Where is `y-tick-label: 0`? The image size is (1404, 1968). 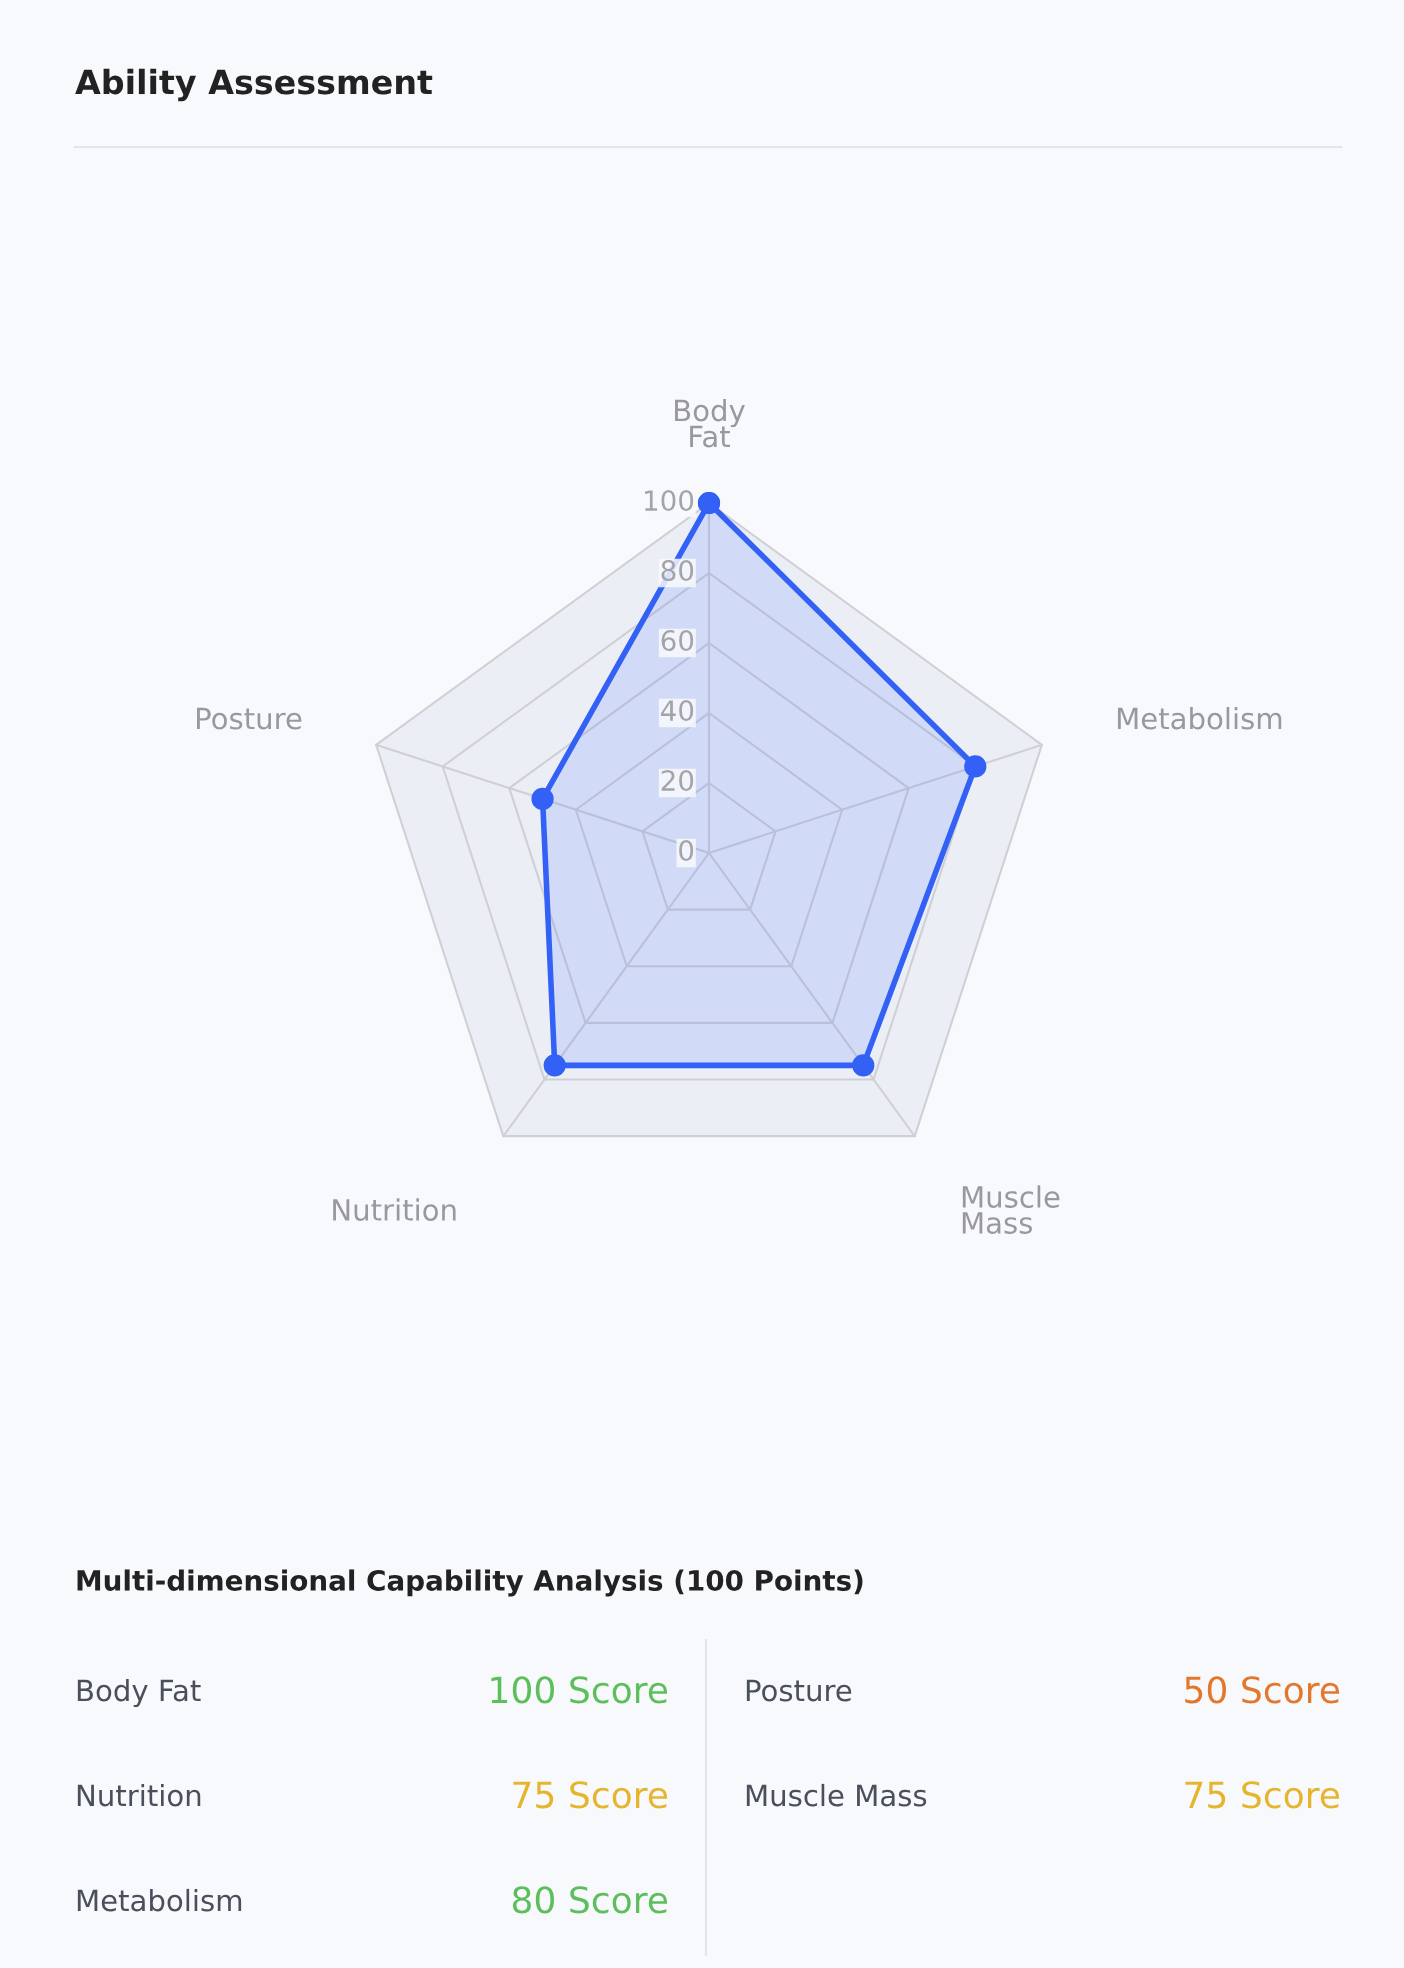
y-tick-label: 0 is located at coordinates (686, 851).